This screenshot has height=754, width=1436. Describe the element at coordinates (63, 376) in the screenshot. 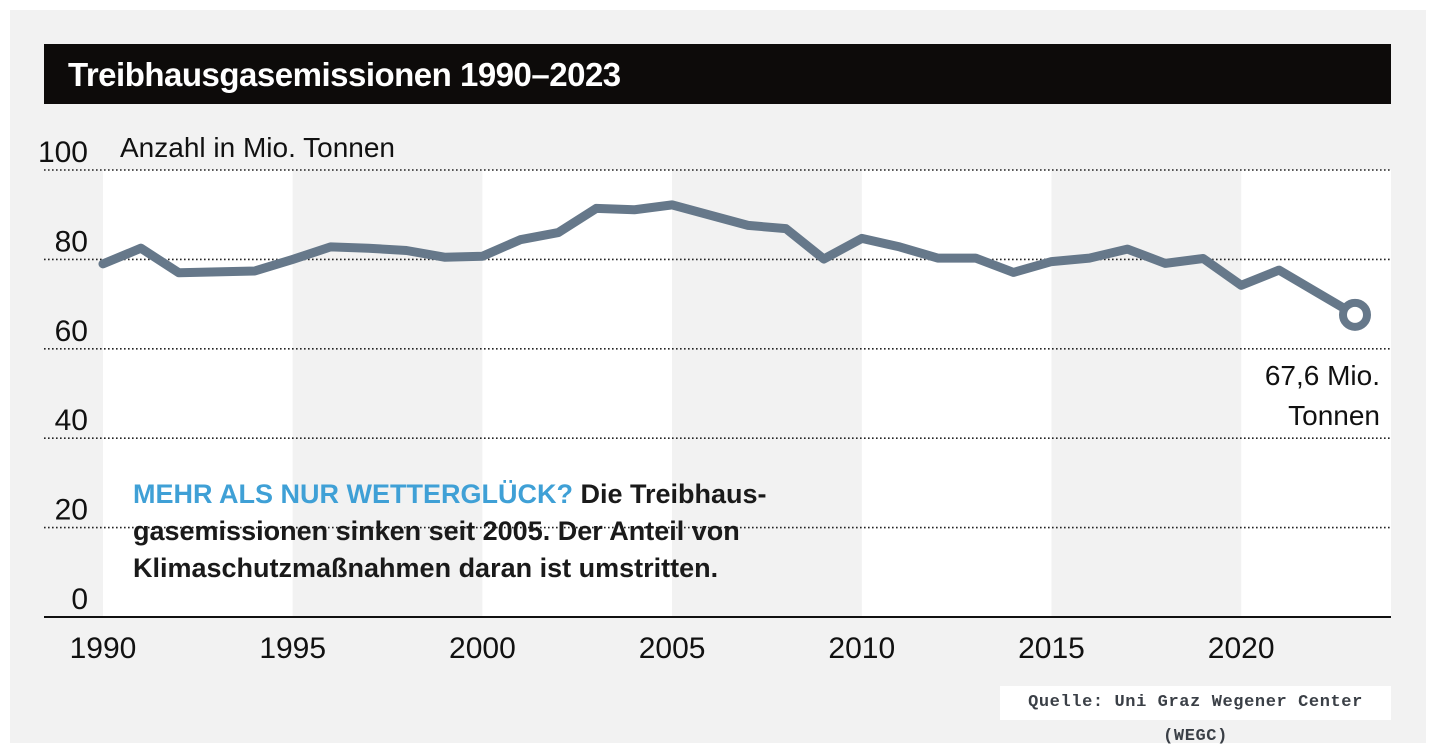

I see `y-axis-ticks: 0 20 40 60 80 100` at that location.